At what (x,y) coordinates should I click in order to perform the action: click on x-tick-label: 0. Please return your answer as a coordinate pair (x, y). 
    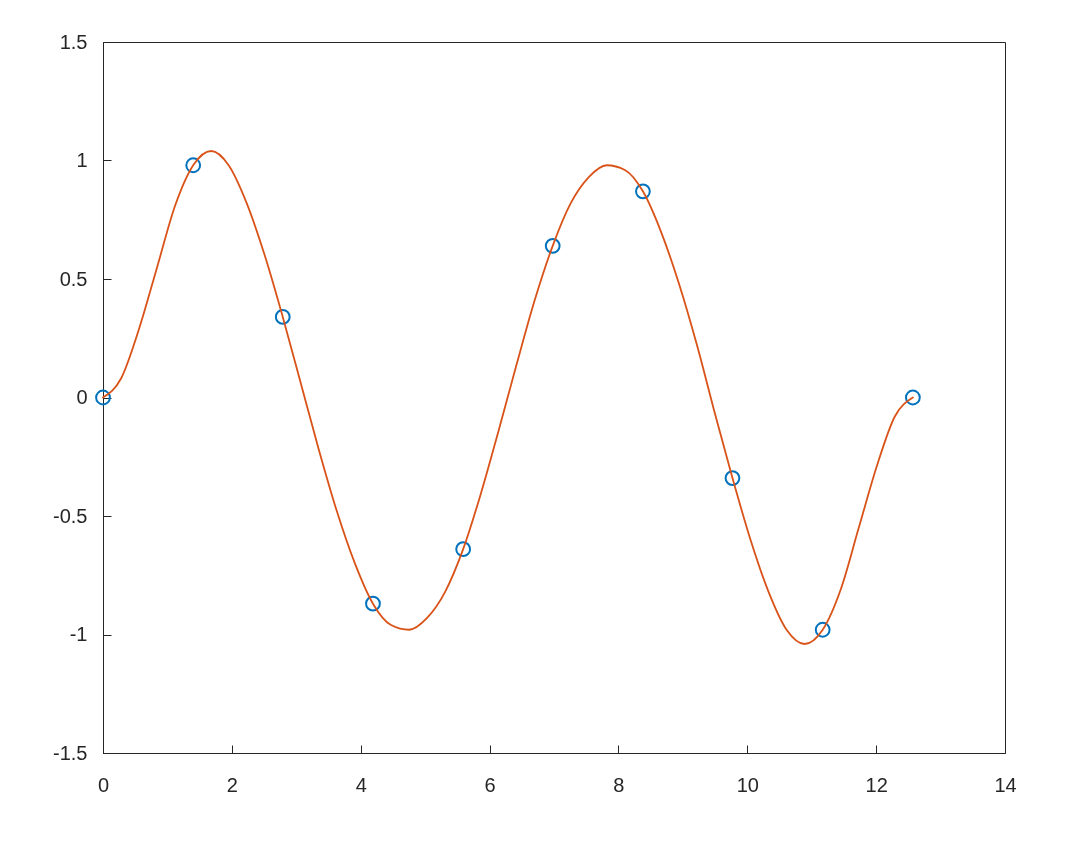
    Looking at the image, I should click on (103, 784).